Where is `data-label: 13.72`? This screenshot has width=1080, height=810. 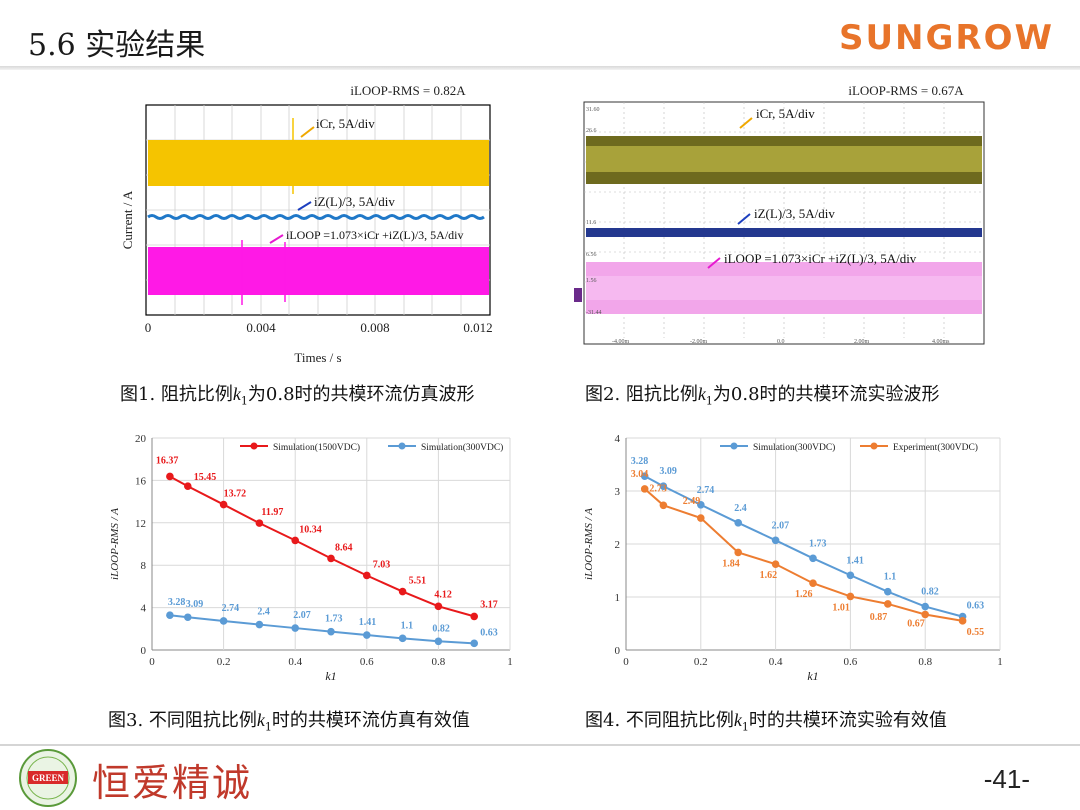
data-label: 13.72 is located at coordinates (235, 494).